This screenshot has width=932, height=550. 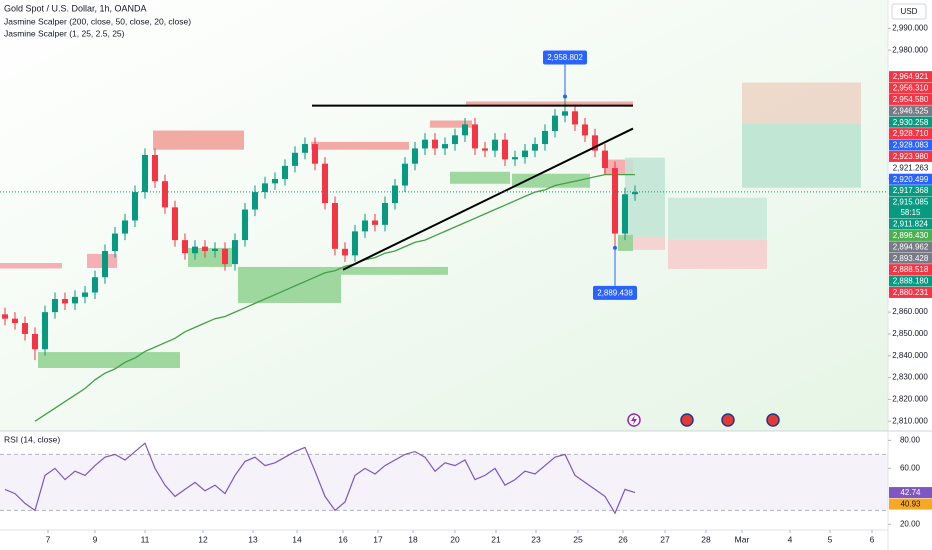 I want to click on price-label: 2,923.980, so click(x=911, y=156).